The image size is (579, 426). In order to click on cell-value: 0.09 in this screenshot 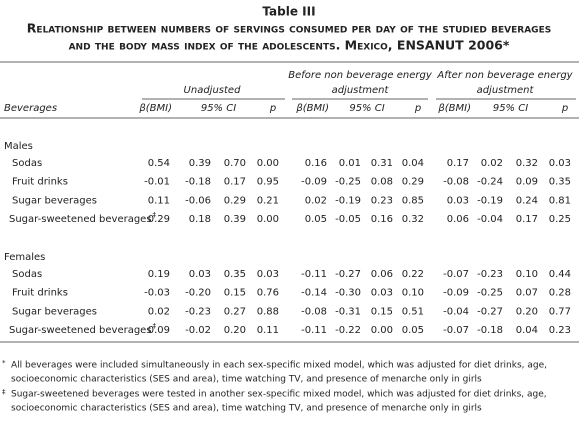, I will do `click(159, 330)`.